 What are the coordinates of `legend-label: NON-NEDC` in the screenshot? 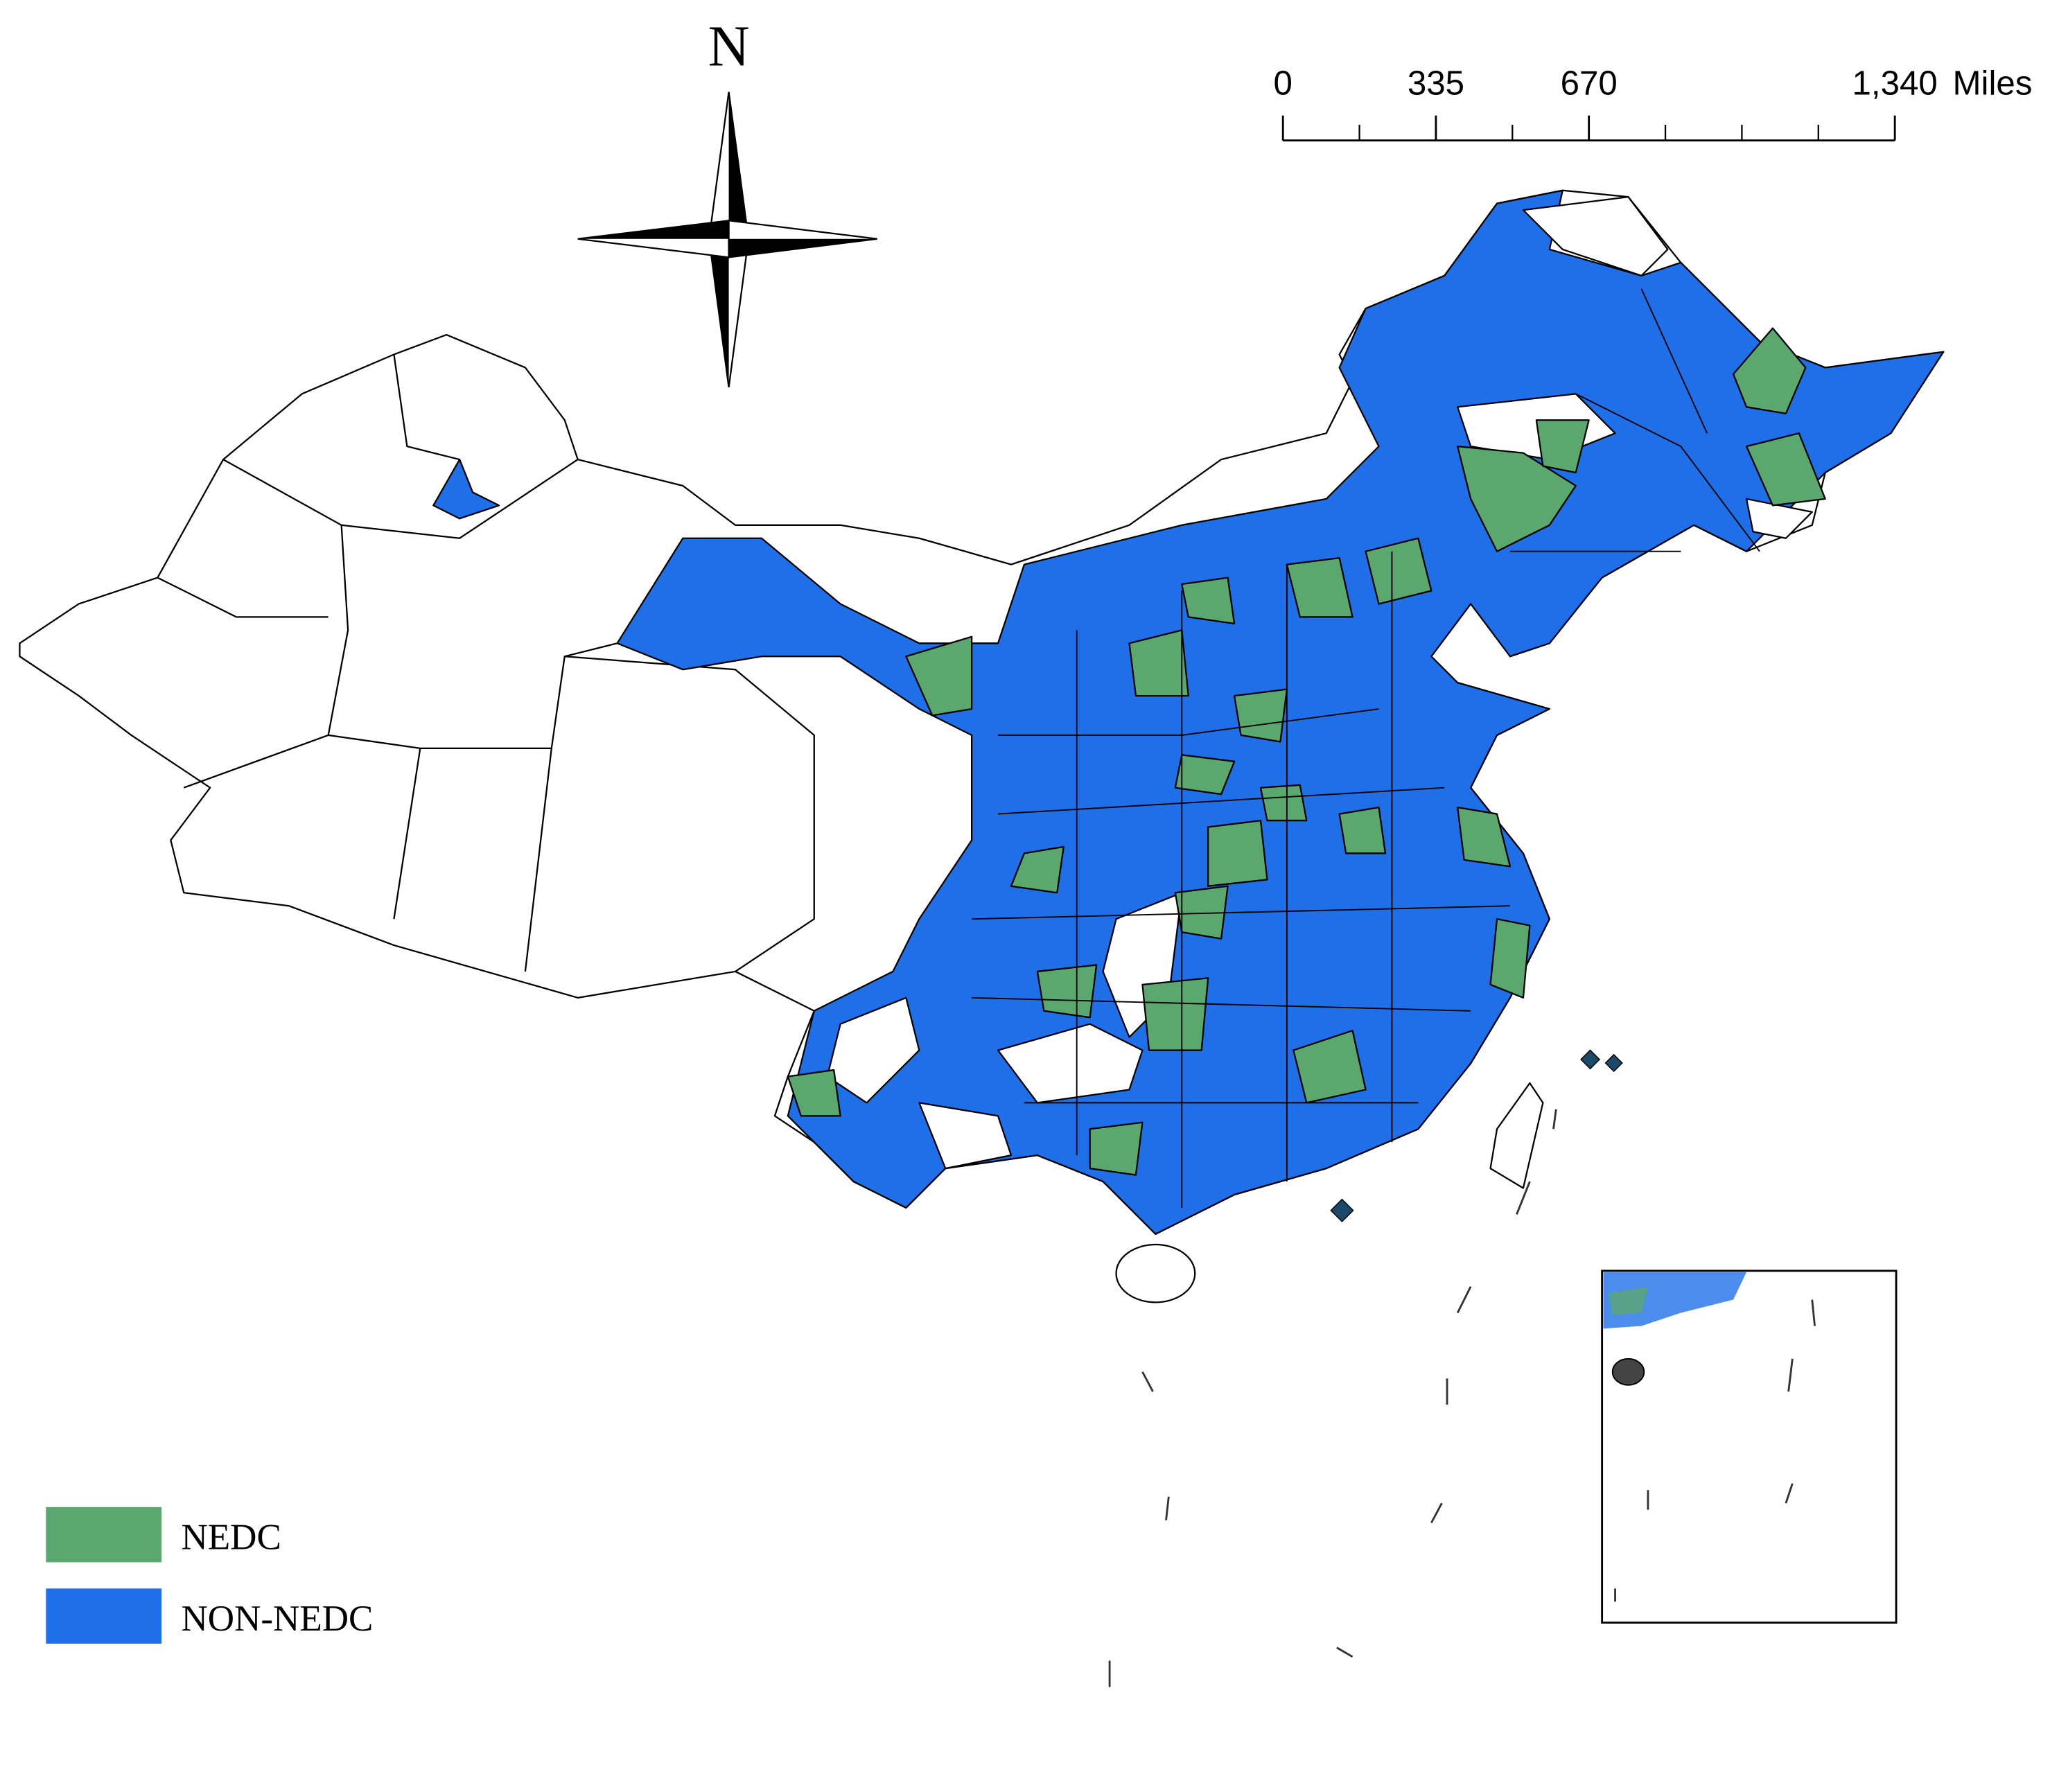 It's located at (277, 1619).